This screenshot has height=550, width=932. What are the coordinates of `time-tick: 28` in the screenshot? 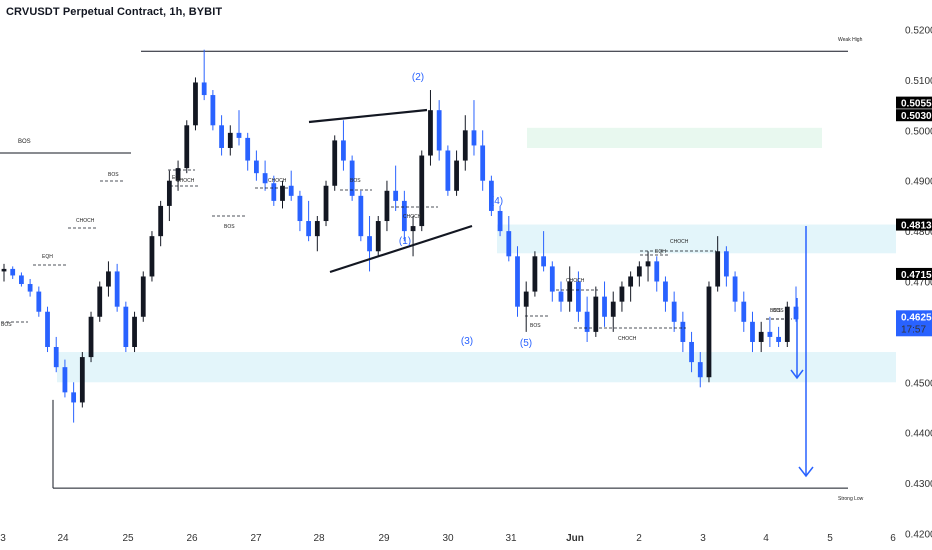 It's located at (319, 538).